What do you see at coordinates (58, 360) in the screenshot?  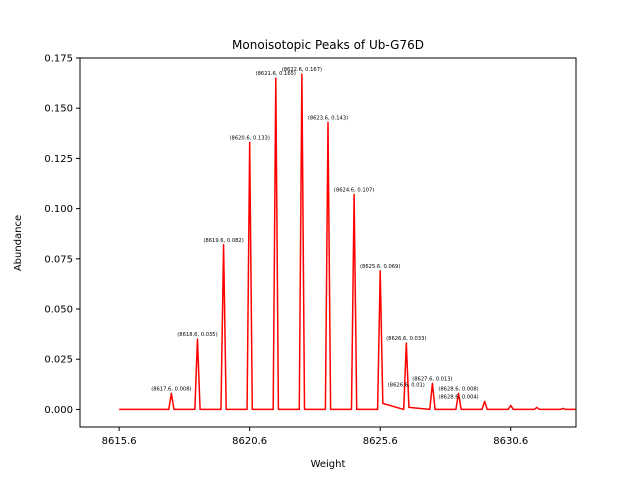 I see `y-tick-label: 0.025` at bounding box center [58, 360].